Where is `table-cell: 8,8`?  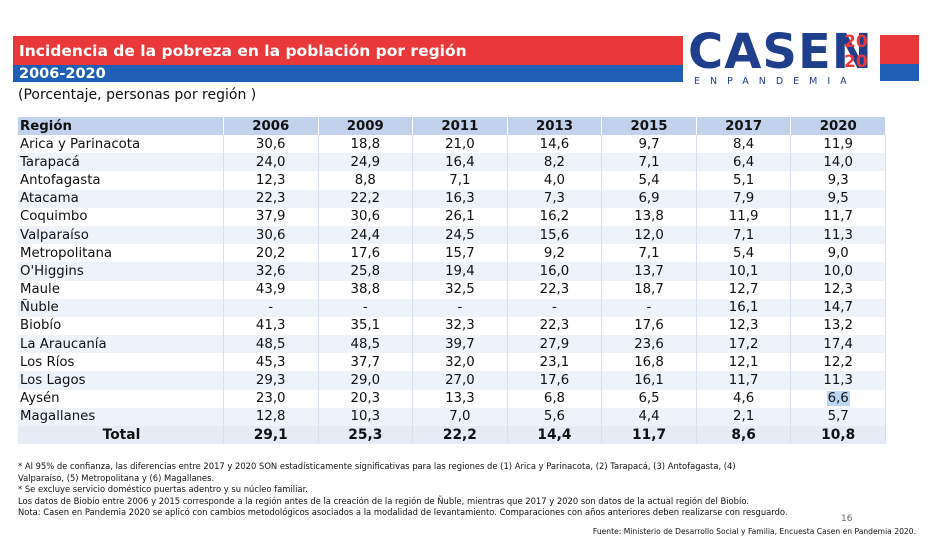
table-cell: 8,8 is located at coordinates (366, 180).